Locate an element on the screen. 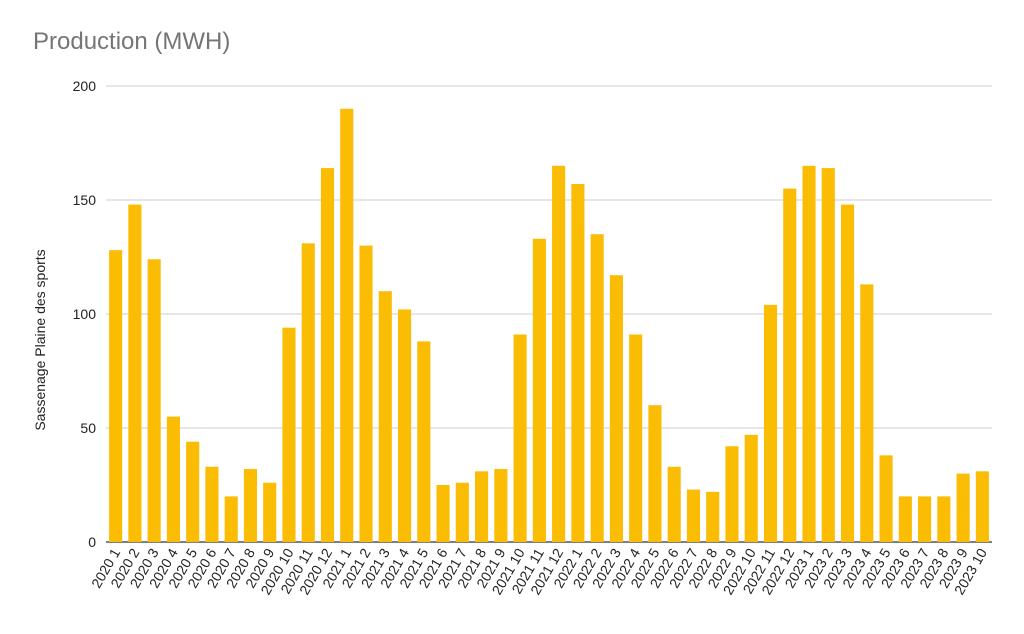 Image resolution: width=1024 pixels, height=634 pixels. y-tick-label: 100 is located at coordinates (85, 314).